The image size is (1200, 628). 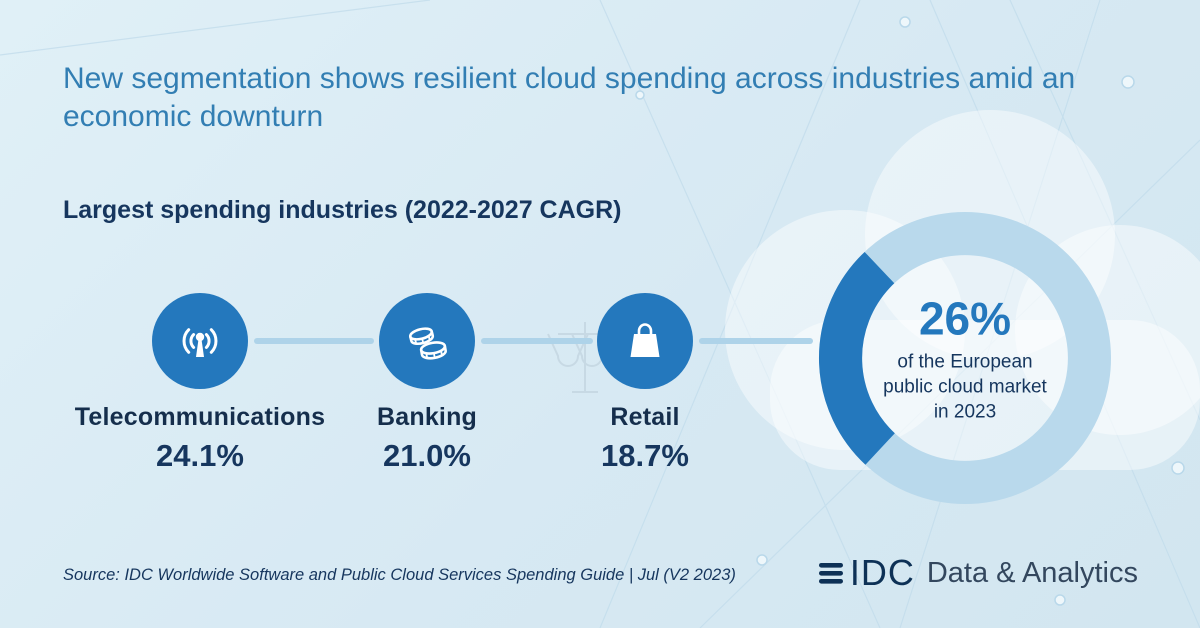 What do you see at coordinates (882, 572) in the screenshot?
I see `idc-logo-text: IDC` at bounding box center [882, 572].